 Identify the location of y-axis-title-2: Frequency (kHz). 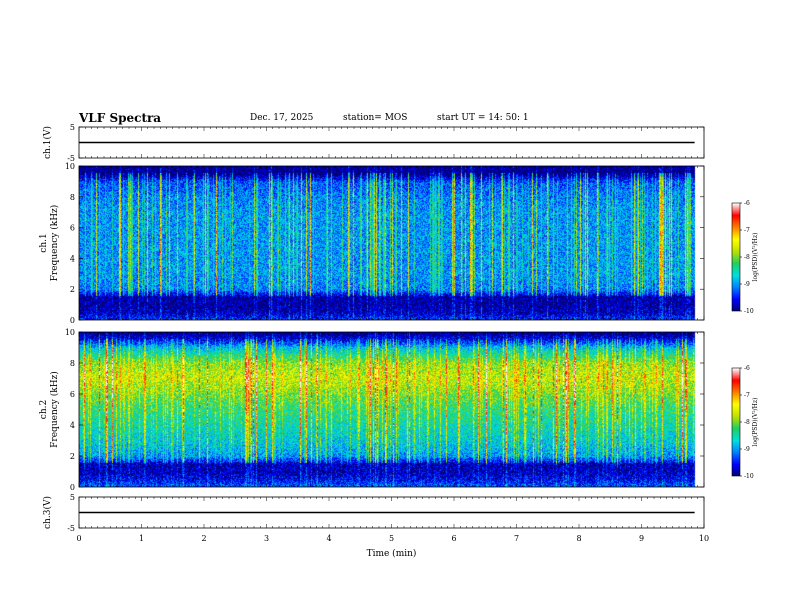
(54, 409).